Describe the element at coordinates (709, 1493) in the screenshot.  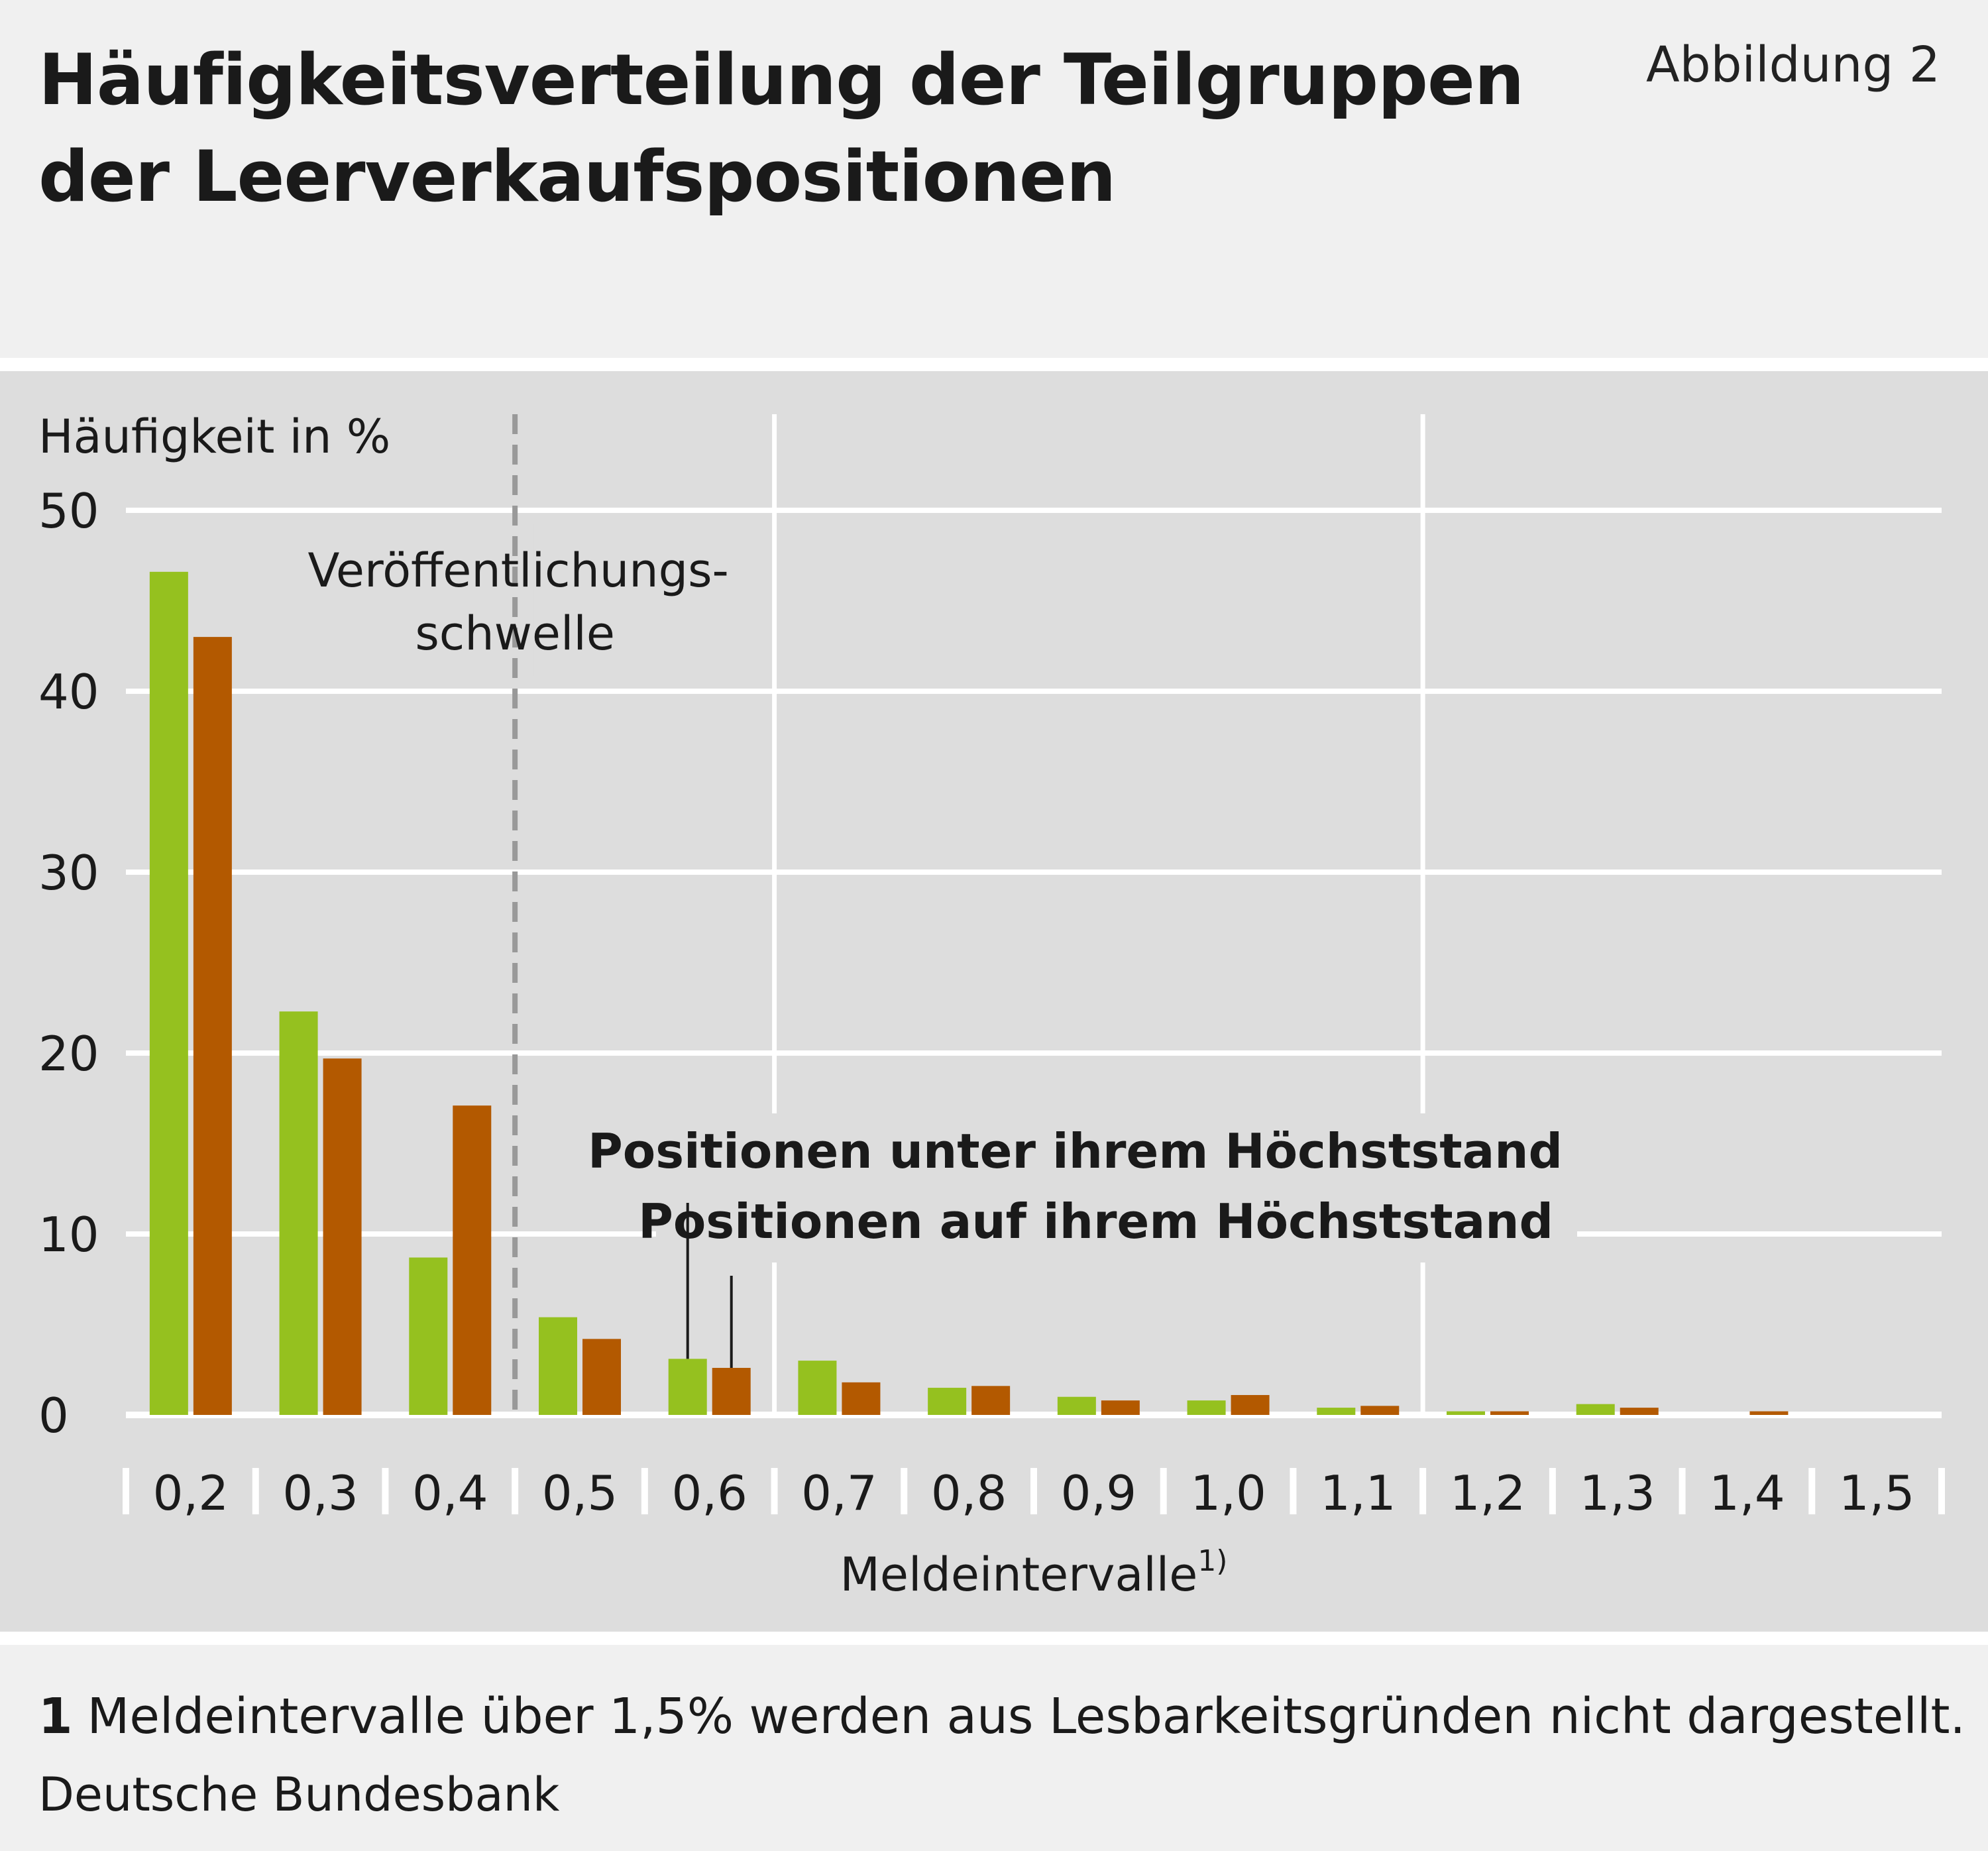
I see `x-tick-label: 0,6` at that location.